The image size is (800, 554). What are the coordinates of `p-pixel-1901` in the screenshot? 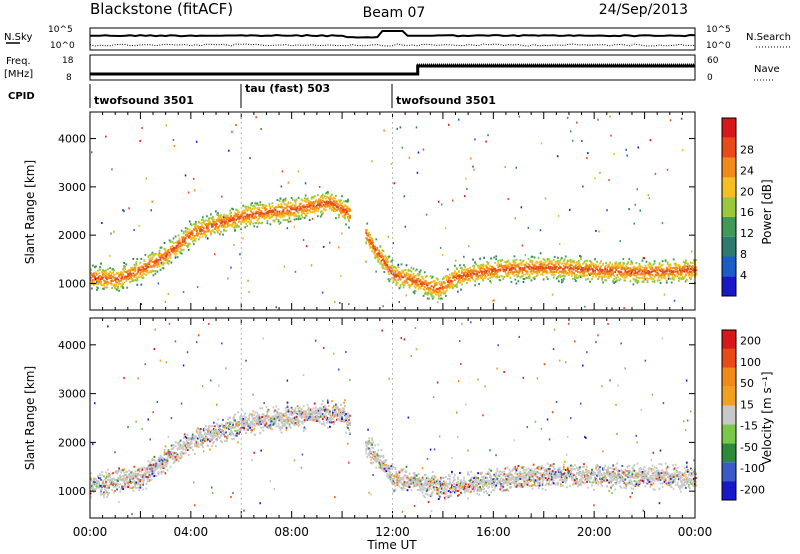 It's located at (407, 278).